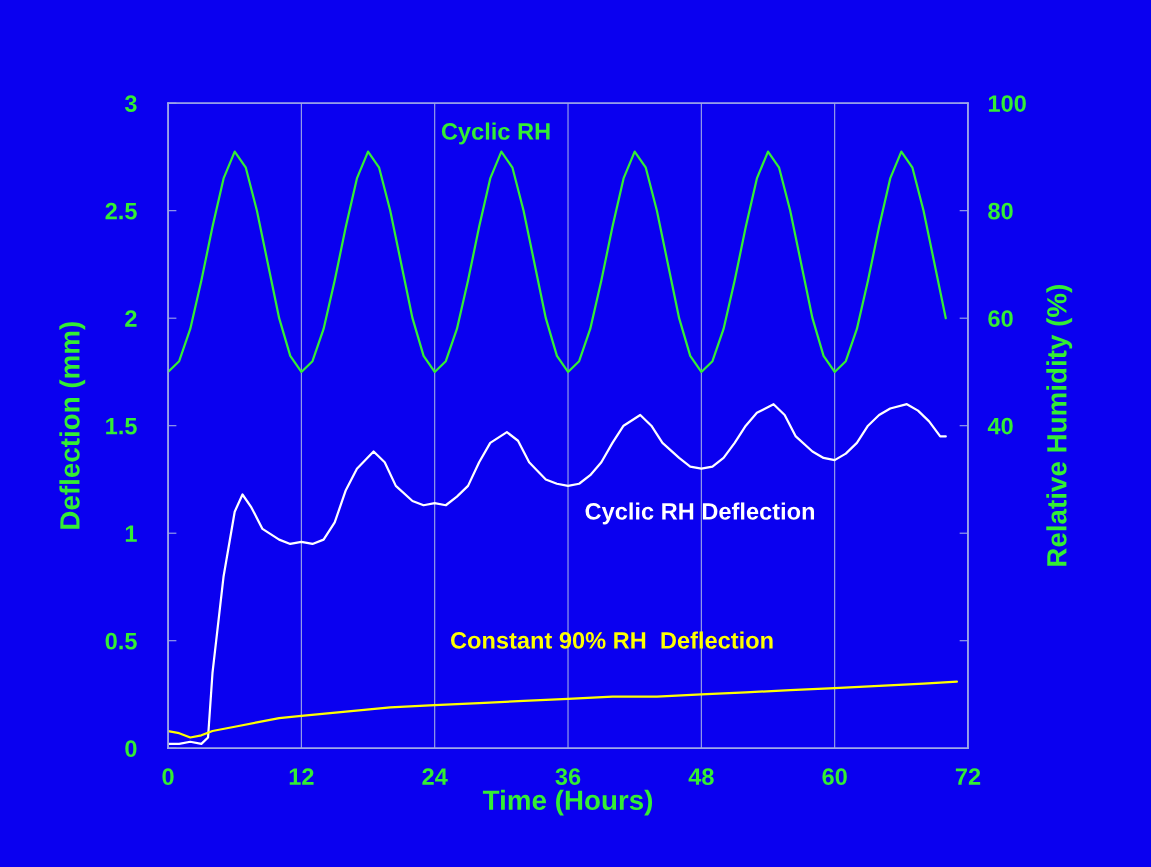 Image resolution: width=1151 pixels, height=867 pixels. Describe the element at coordinates (495, 133) in the screenshot. I see `series-label: Cyclic RH` at that location.